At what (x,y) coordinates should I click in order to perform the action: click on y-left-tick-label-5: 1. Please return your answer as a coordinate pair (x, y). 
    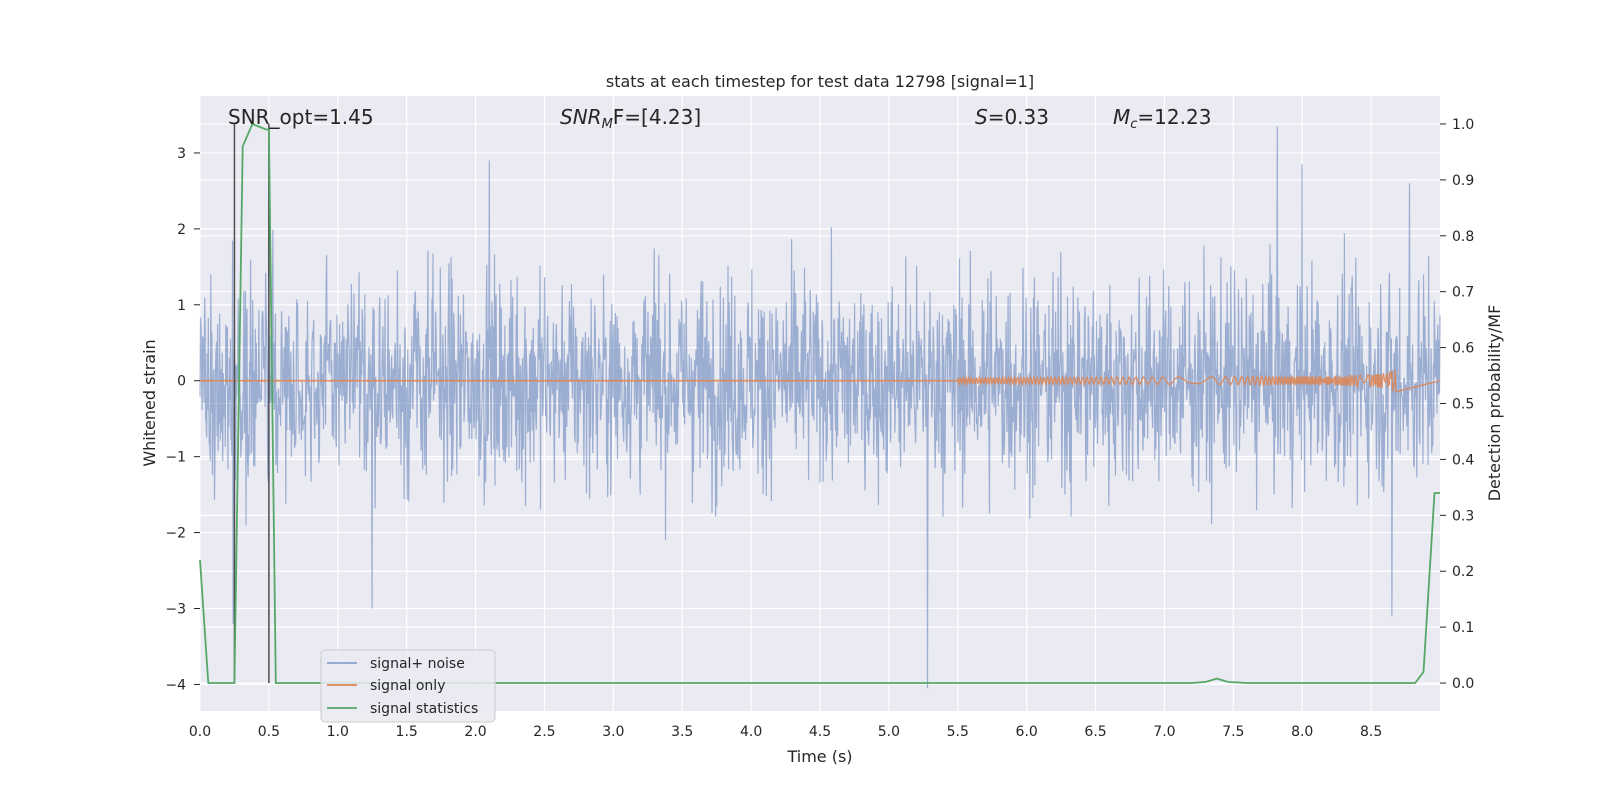
    Looking at the image, I should click on (181, 306).